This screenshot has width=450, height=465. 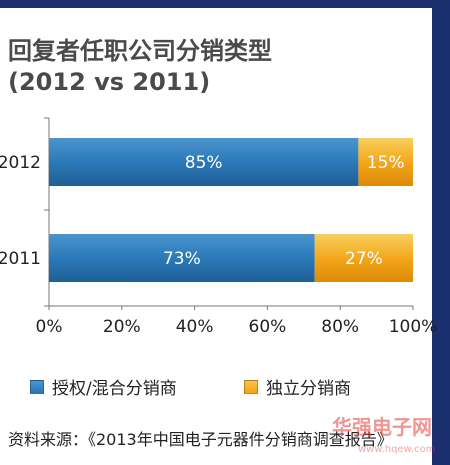 I want to click on legend-item-series-2: 独立分销商, so click(x=297, y=386).